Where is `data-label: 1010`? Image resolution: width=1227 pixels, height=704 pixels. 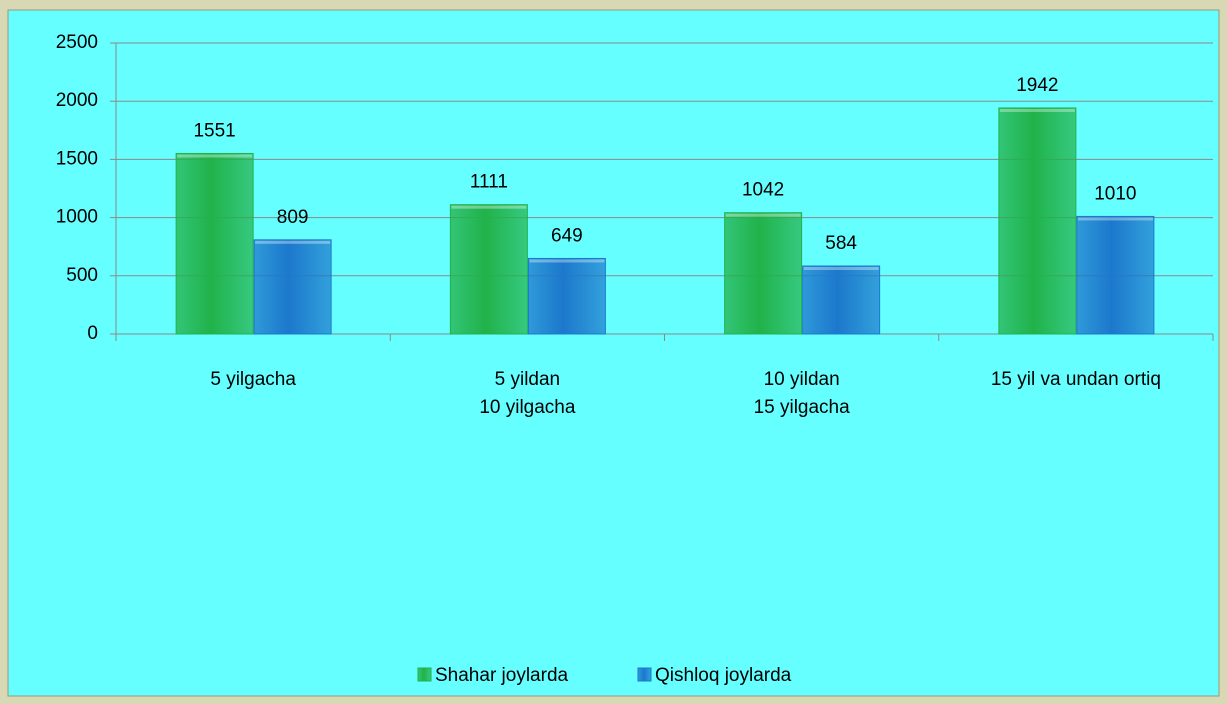
data-label: 1010 is located at coordinates (1115, 193).